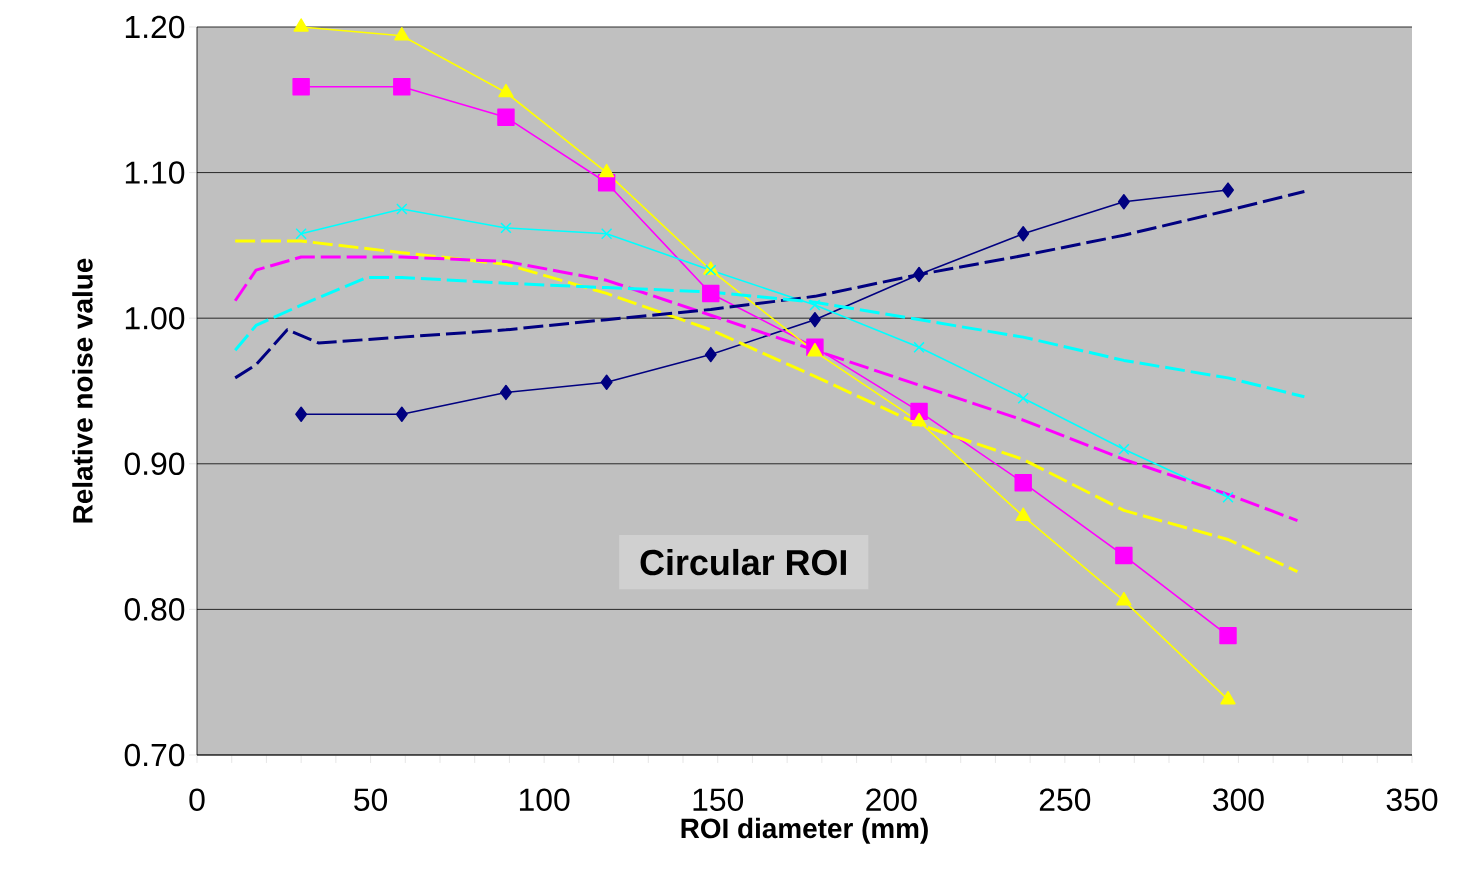 This screenshot has width=1461, height=880. Describe the element at coordinates (1412, 799) in the screenshot. I see `x-tick-label: 350` at that location.